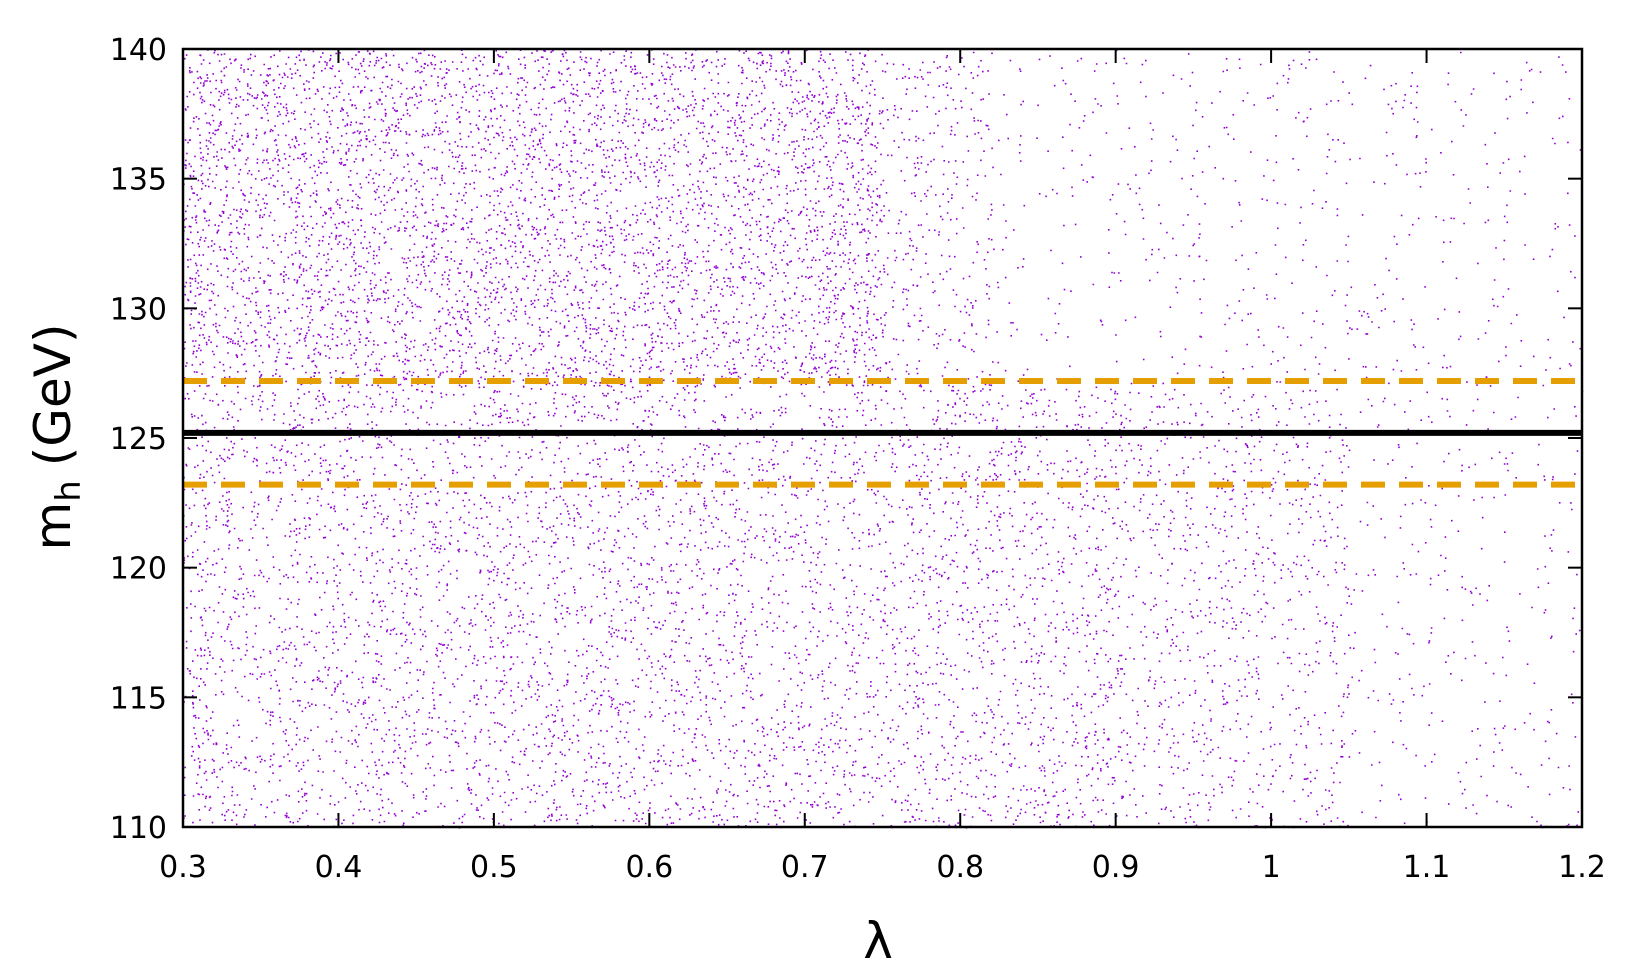 This screenshot has width=1631, height=977. I want to click on y-tick-label: 115, so click(138, 698).